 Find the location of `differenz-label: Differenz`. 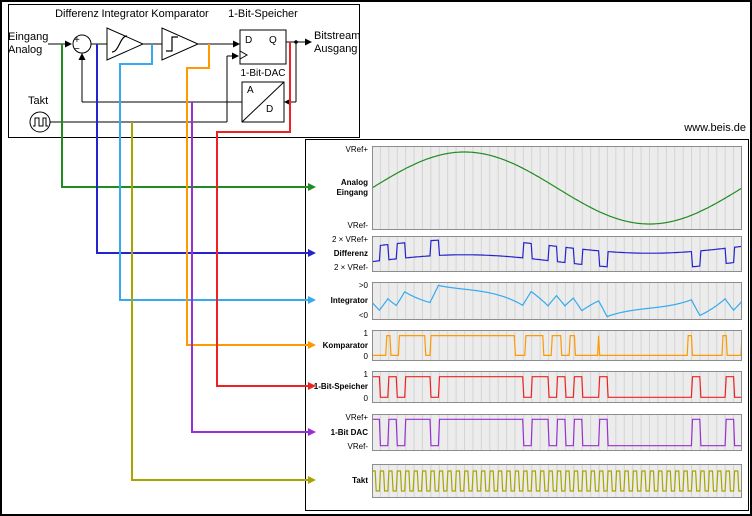

differenz-label: Differenz is located at coordinates (77, 14).